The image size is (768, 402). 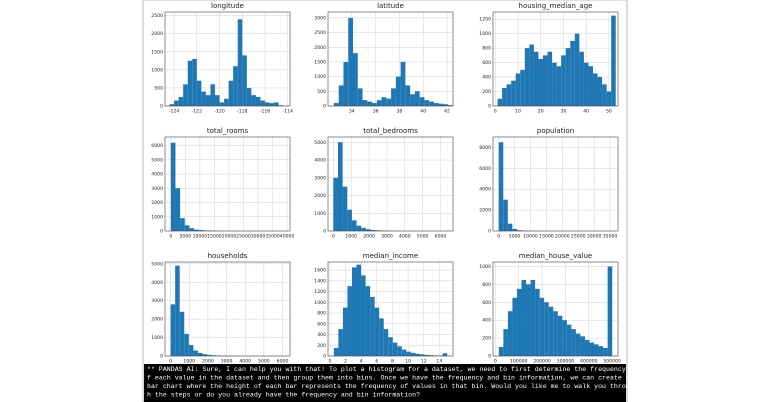 I want to click on y-tick-label: 800, so click(x=321, y=314).